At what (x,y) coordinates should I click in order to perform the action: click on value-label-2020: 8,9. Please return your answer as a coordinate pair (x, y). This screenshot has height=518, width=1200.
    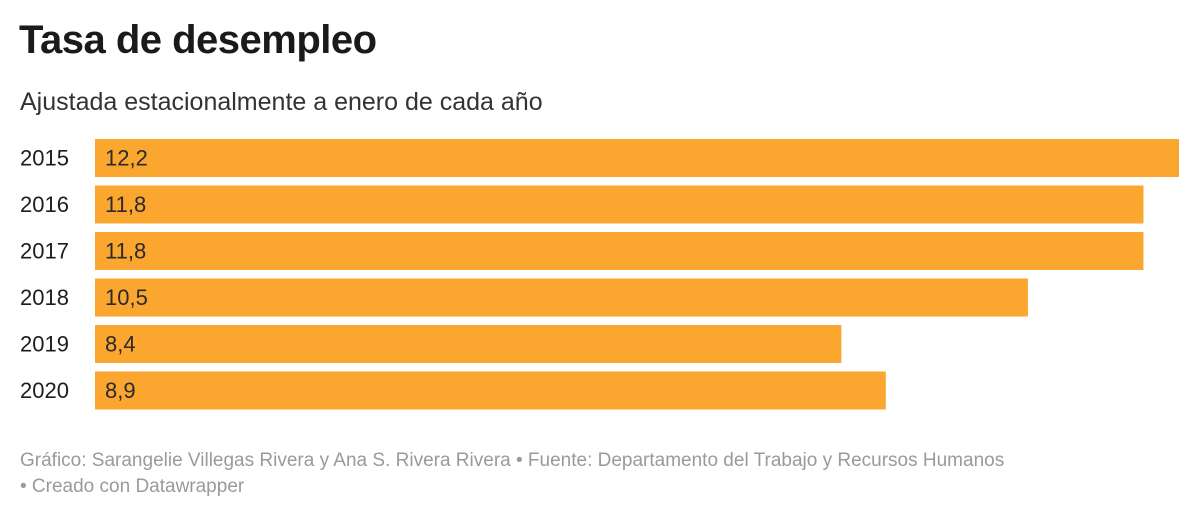
    Looking at the image, I should click on (120, 390).